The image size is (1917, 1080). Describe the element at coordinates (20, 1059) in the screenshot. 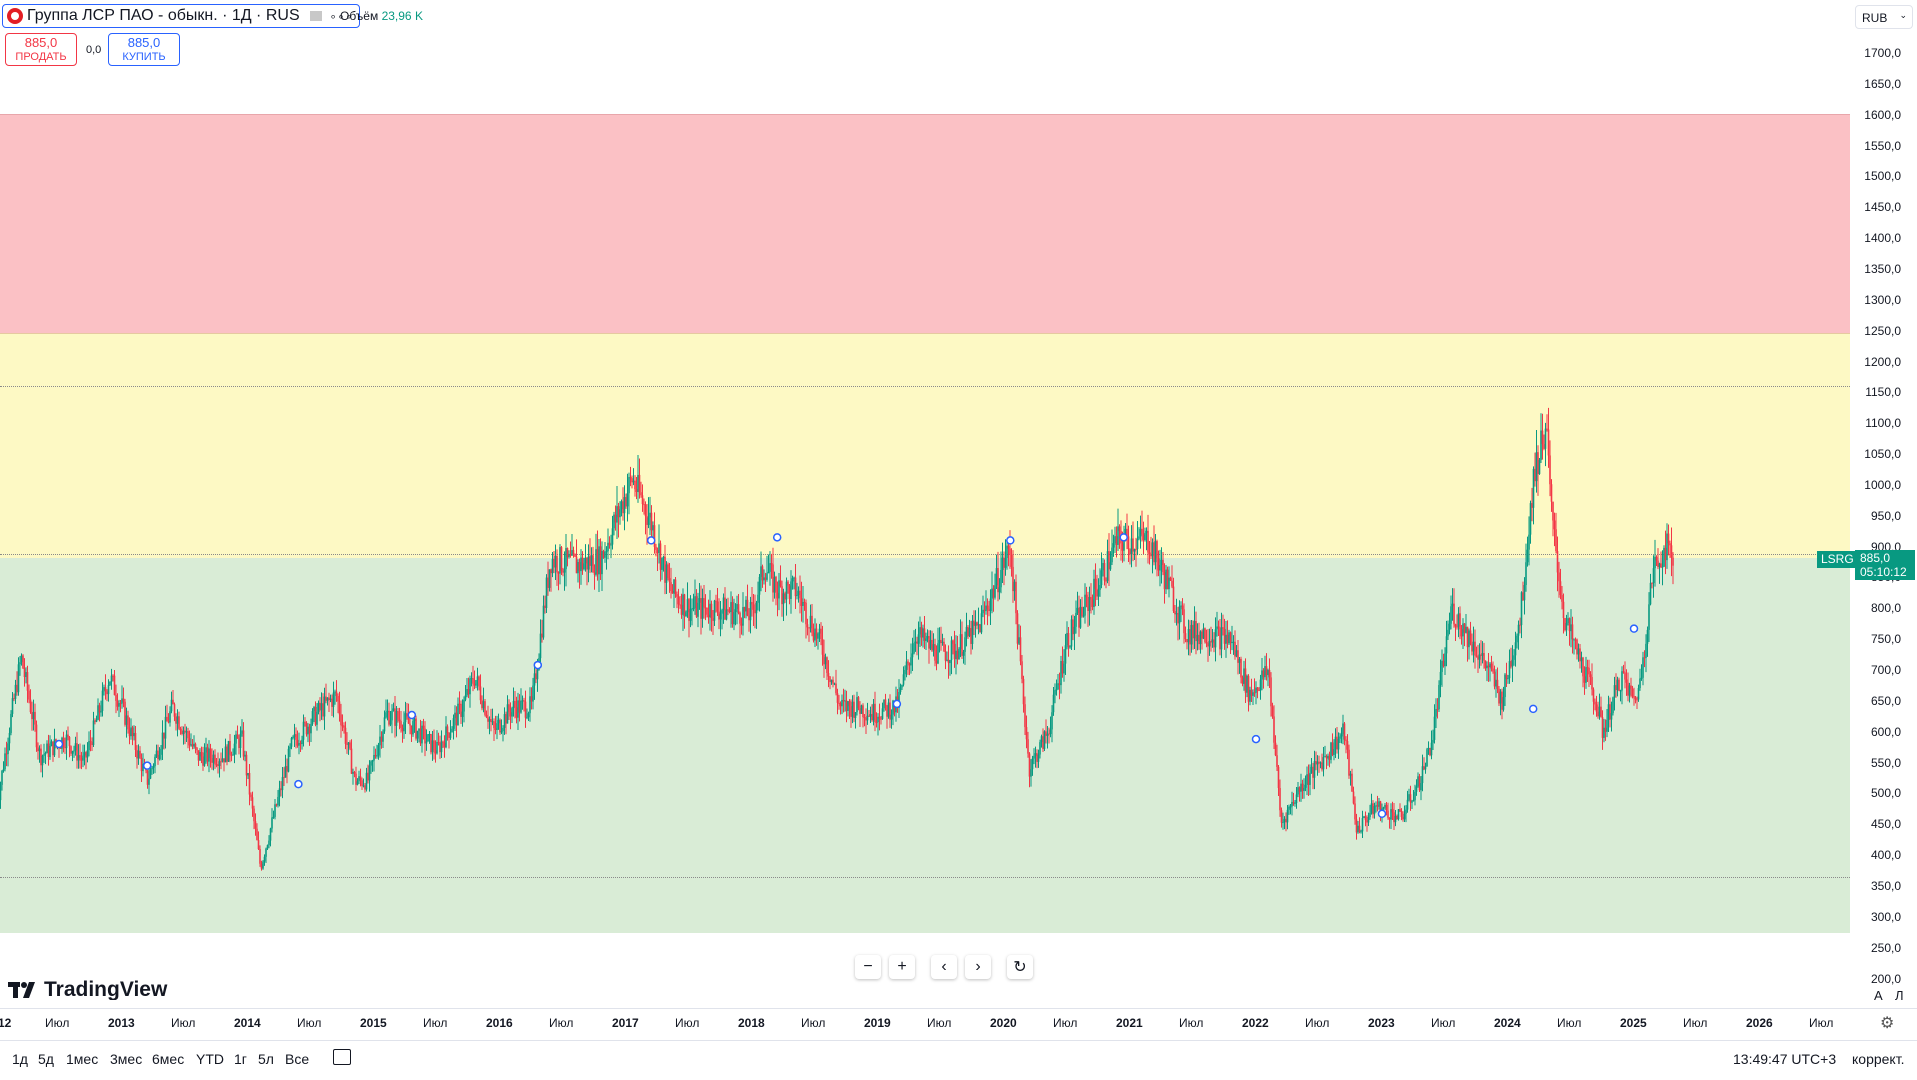

I see `range-0: 1д` at that location.